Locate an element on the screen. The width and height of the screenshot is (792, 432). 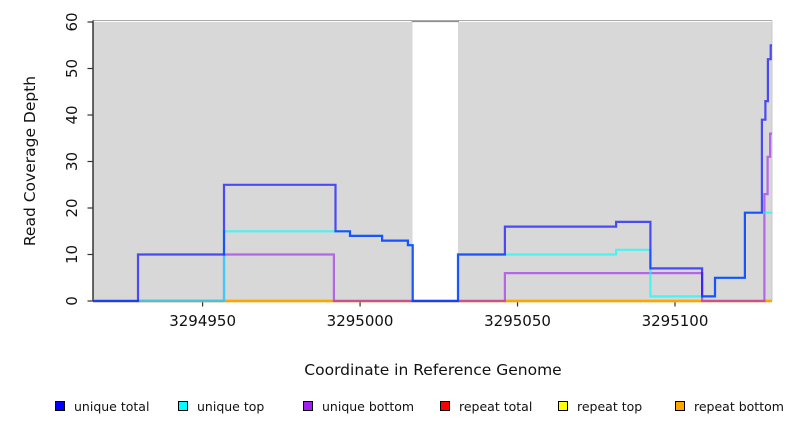
y-tick-label: 50 is located at coordinates (72, 68).